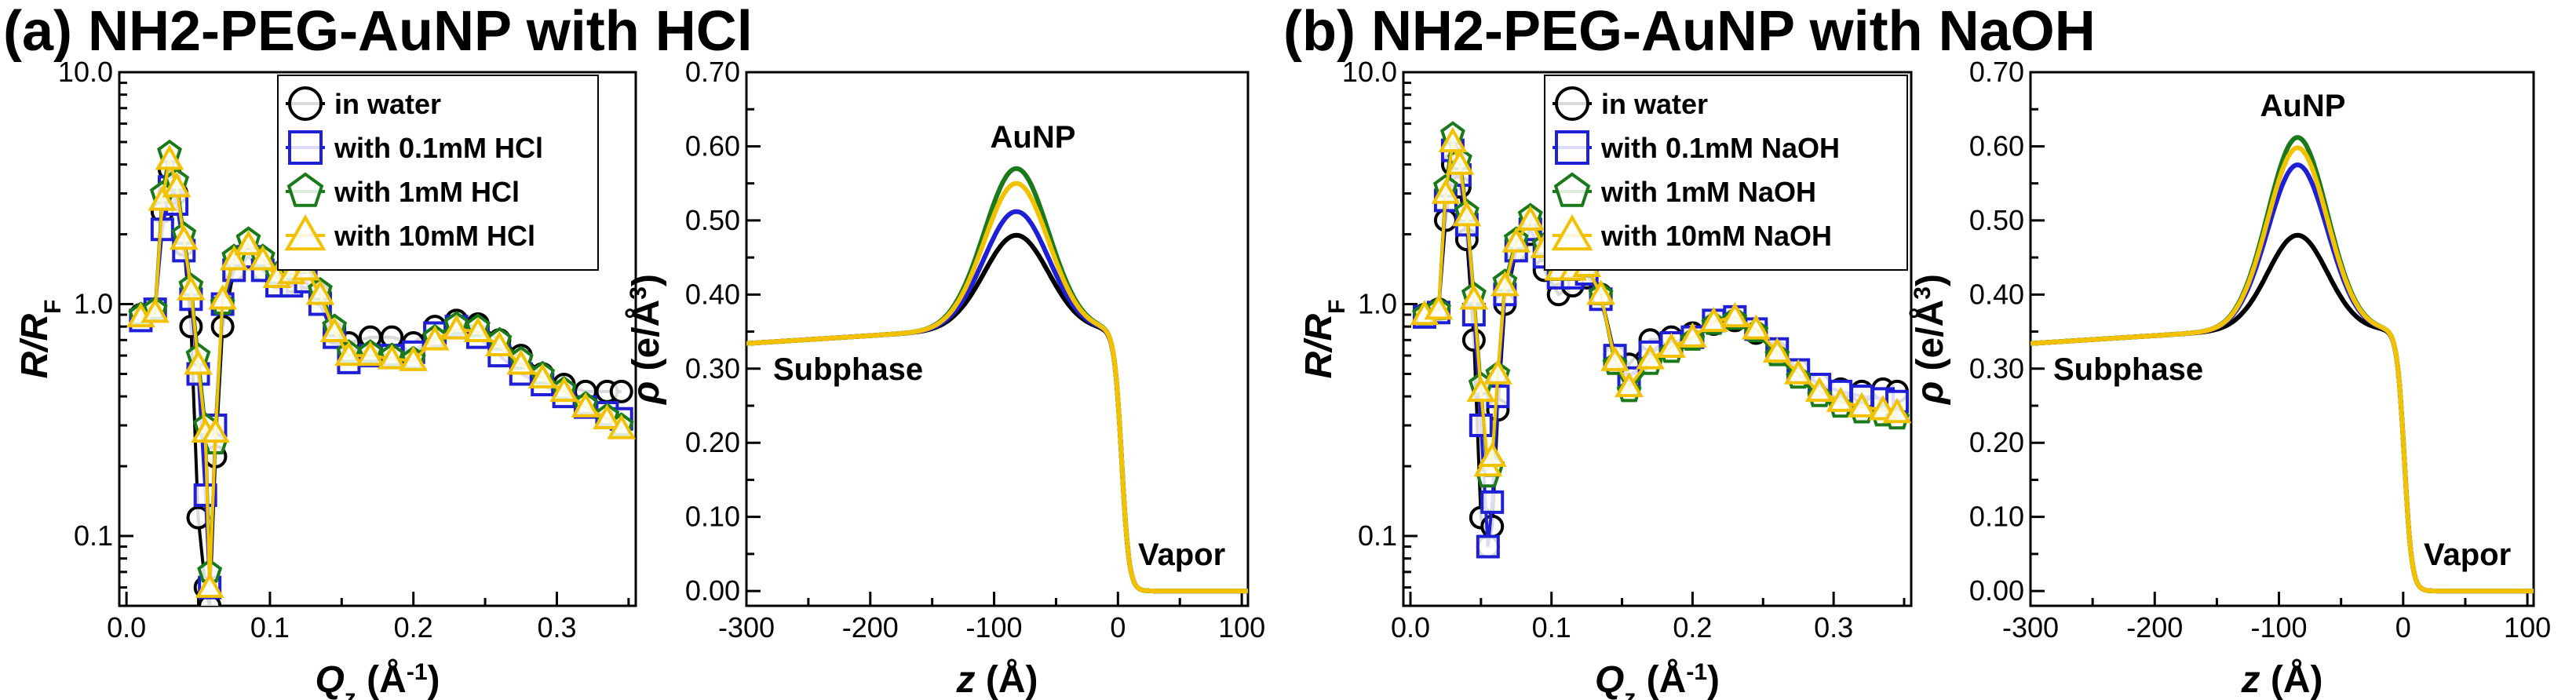 The width and height of the screenshot is (2576, 700). What do you see at coordinates (1930, 340) in the screenshot?
I see `y-axis-label: ρ (e/Å3)` at bounding box center [1930, 340].